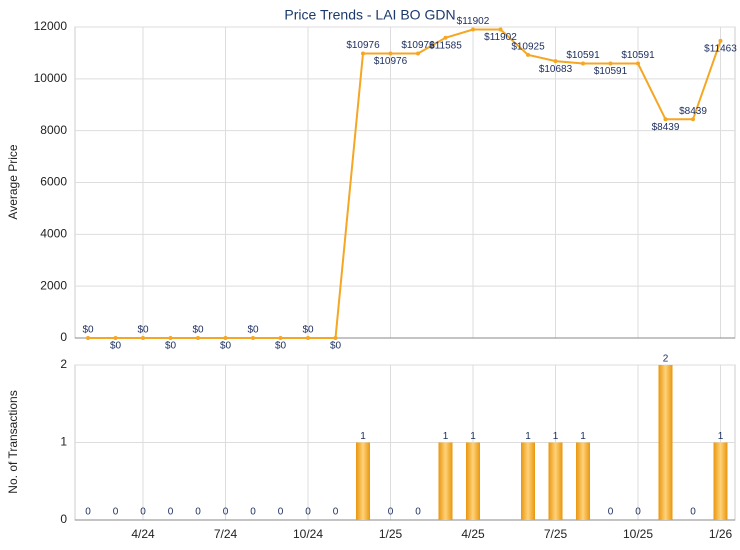 Image resolution: width=740 pixels, height=550 pixels. Describe the element at coordinates (13, 181) in the screenshot. I see `y-axis-title: Average Price` at that location.